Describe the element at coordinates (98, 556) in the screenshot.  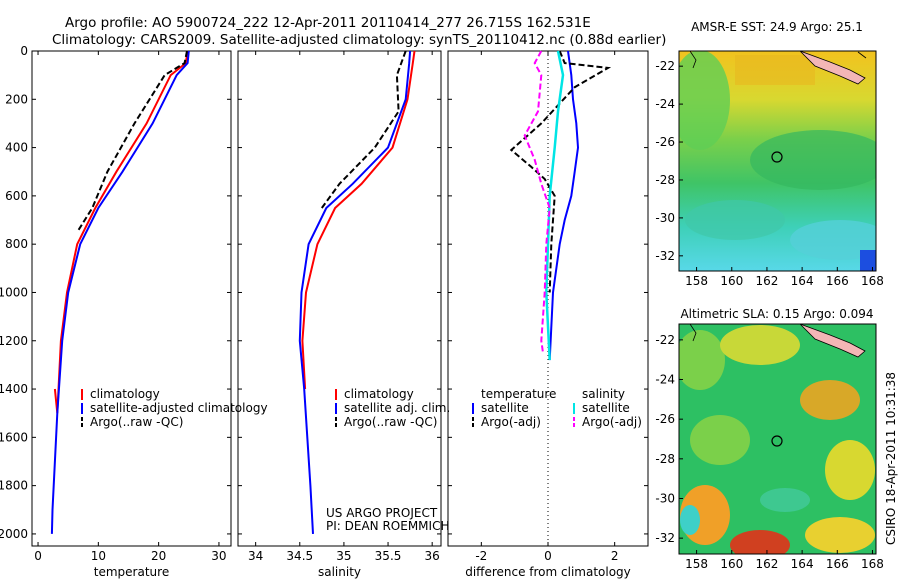
I see `x-tick-label: 10` at that location.